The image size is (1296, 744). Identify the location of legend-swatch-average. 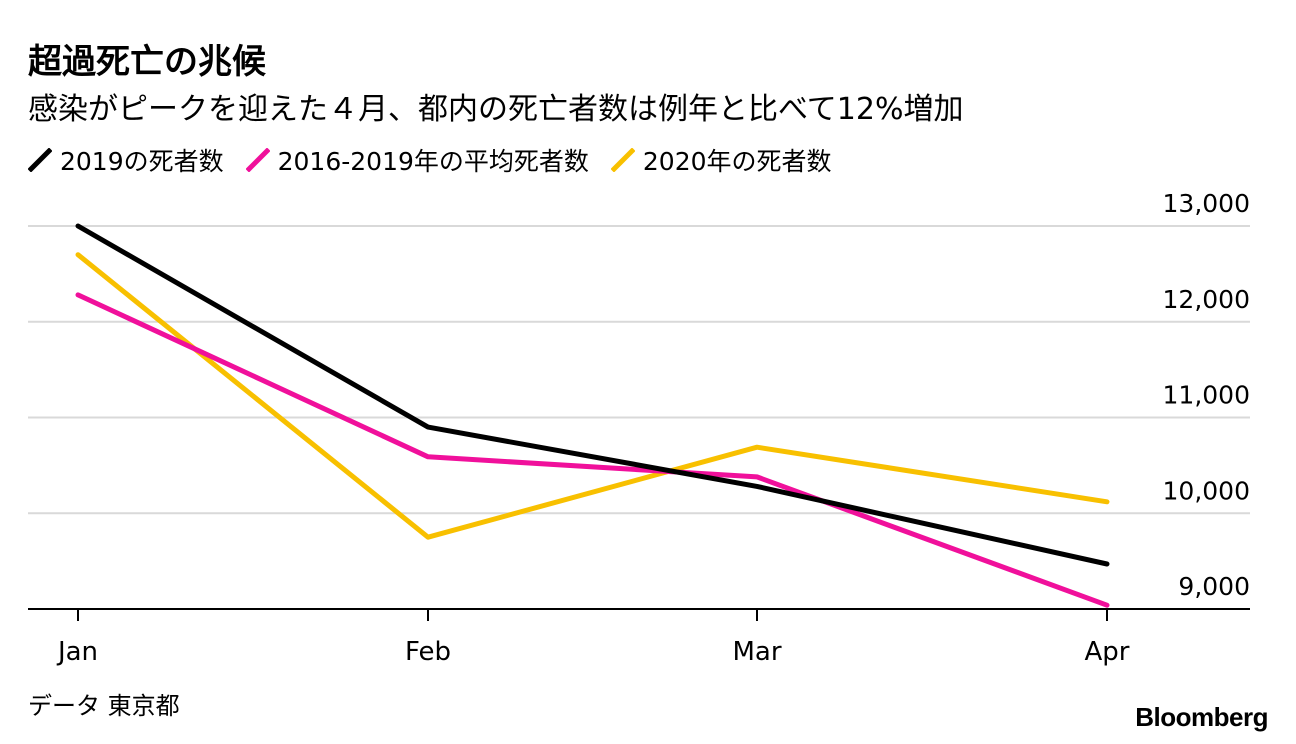
(257, 160).